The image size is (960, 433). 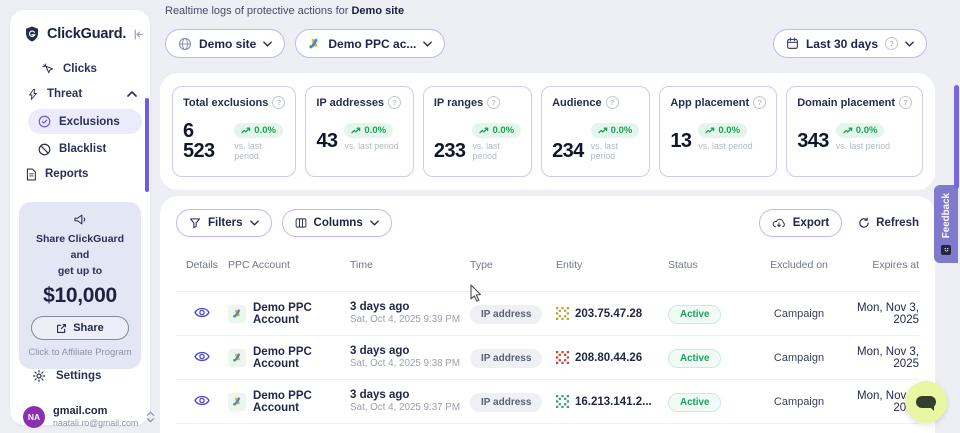 I want to click on promo-amount: $10,000, so click(x=80, y=296).